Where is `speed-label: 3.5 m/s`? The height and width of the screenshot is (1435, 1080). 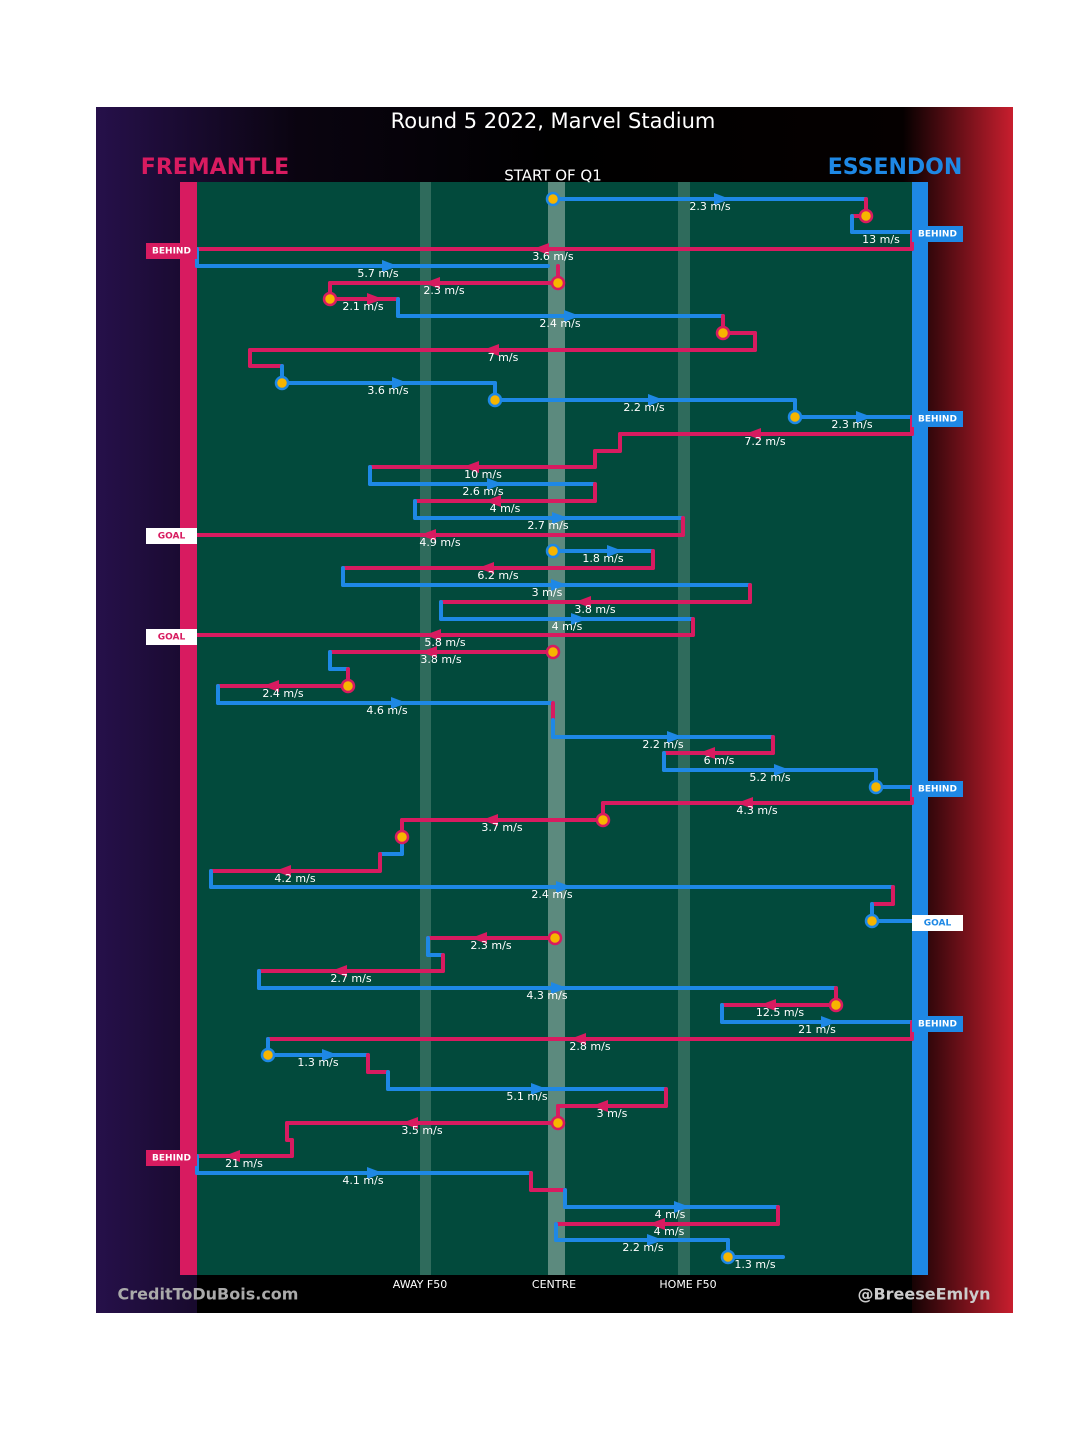 speed-label: 3.5 m/s is located at coordinates (421, 1130).